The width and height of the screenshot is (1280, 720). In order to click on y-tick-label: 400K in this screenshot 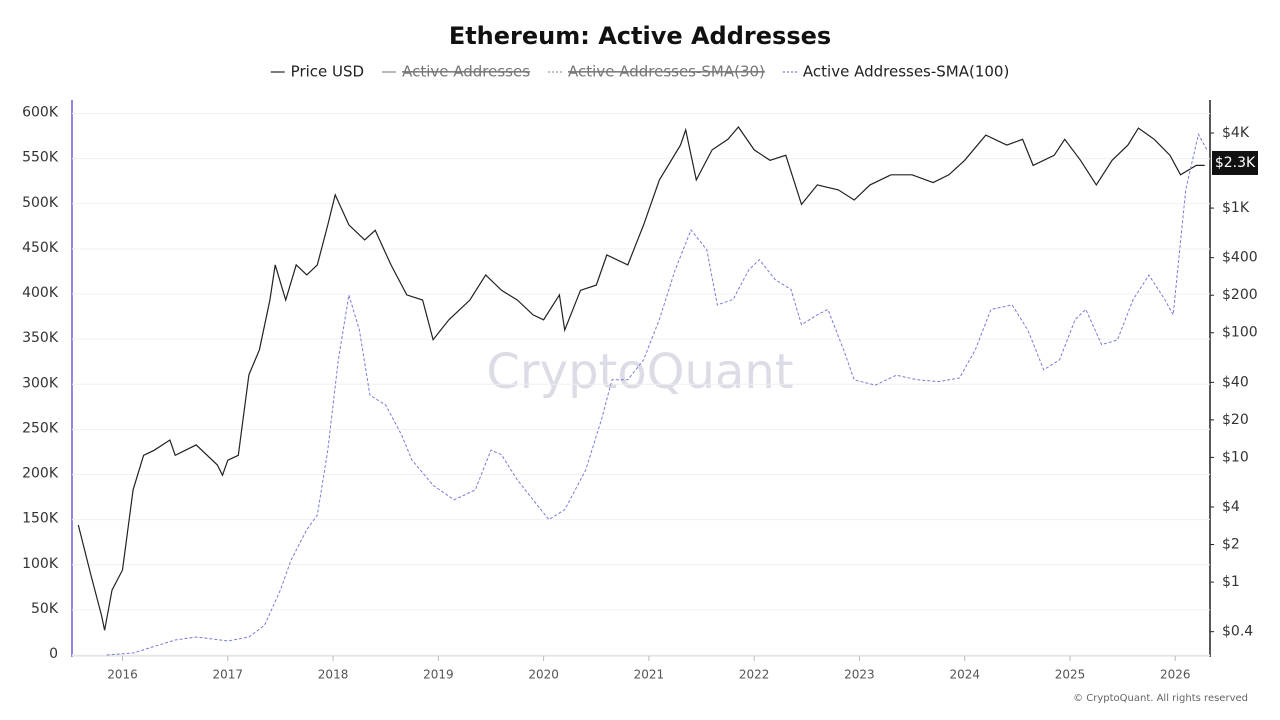, I will do `click(40, 293)`.